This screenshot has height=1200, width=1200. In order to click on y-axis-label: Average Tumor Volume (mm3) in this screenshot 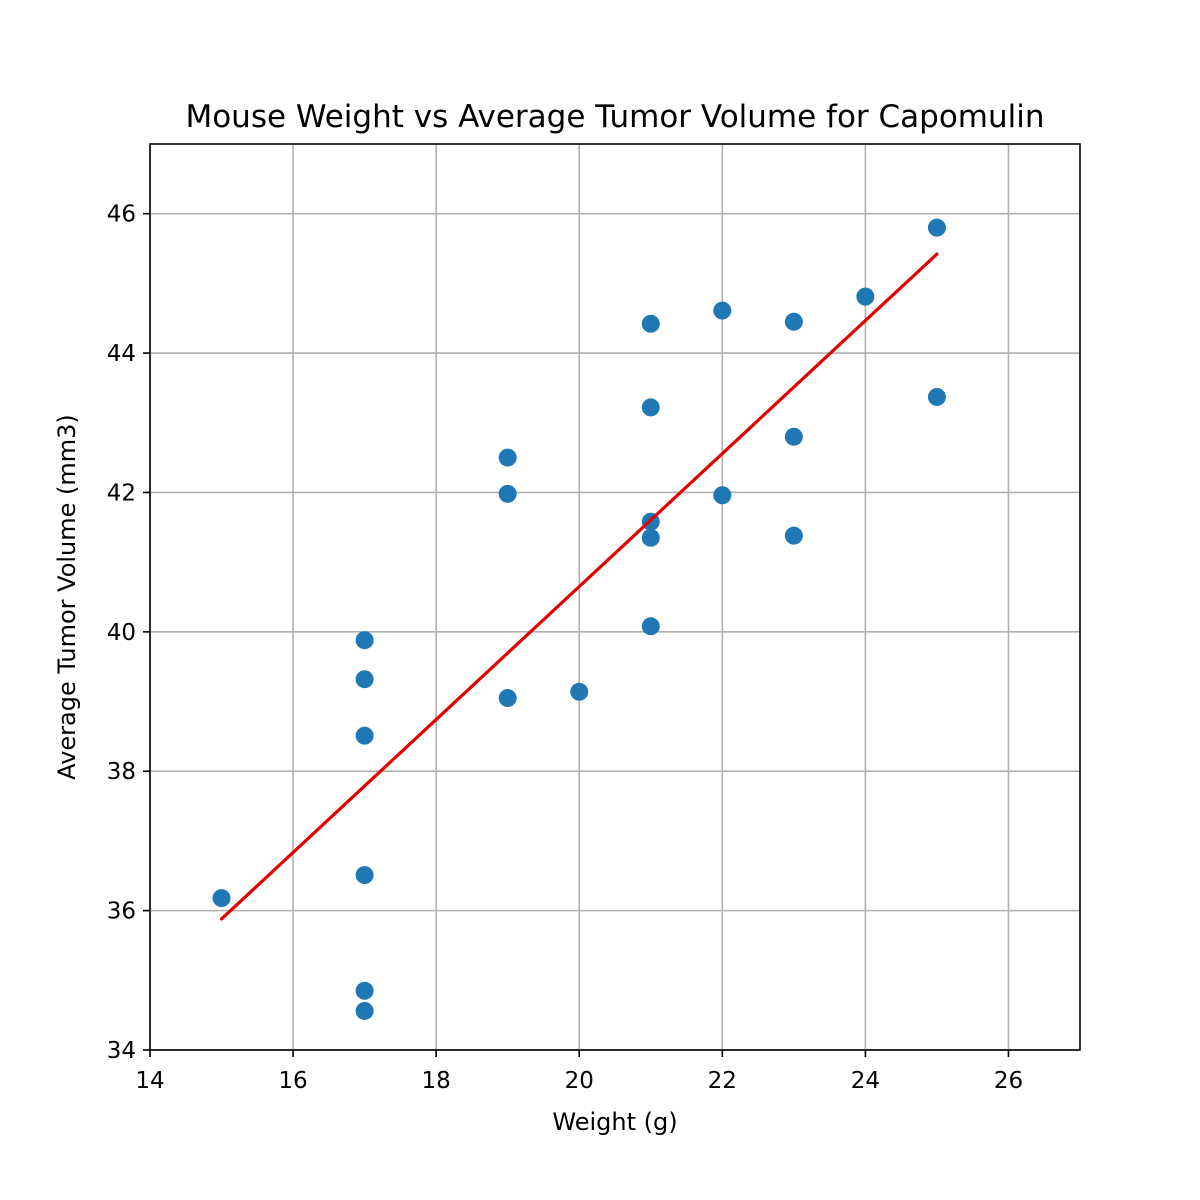, I will do `click(67, 597)`.